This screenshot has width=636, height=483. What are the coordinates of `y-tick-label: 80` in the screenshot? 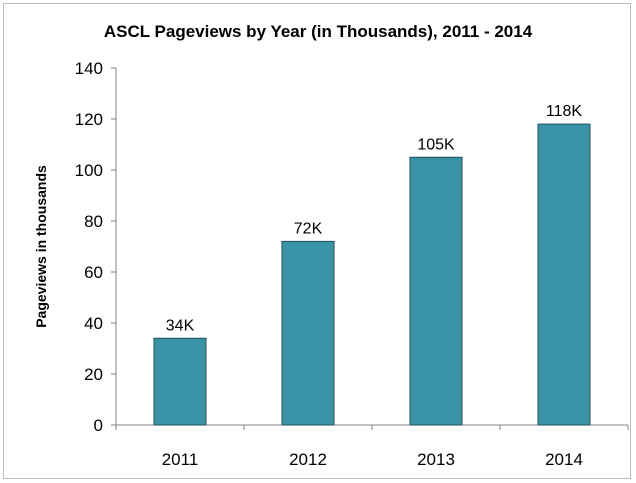 It's located at (93, 221).